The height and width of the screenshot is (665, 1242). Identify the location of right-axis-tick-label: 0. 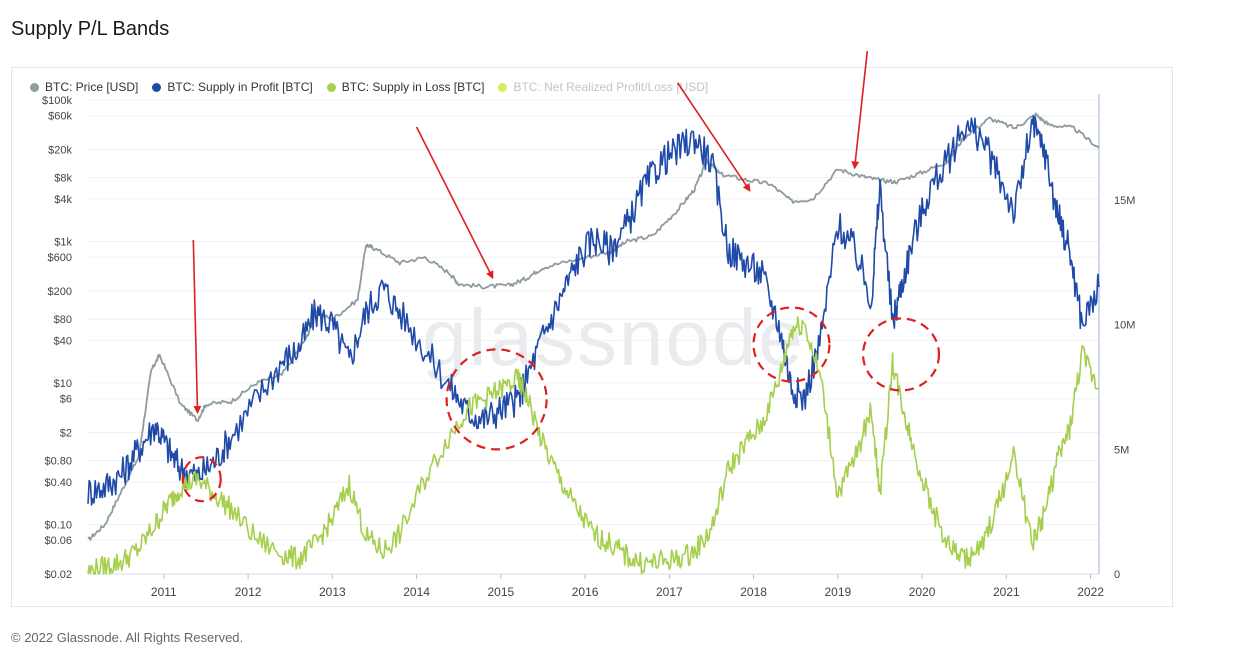
(1117, 575).